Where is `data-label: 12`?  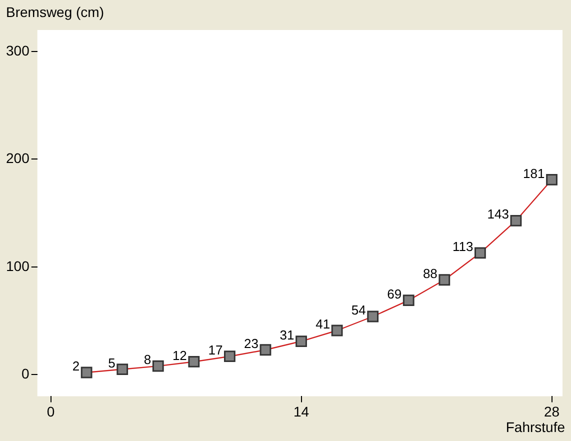 data-label: 12 is located at coordinates (179, 355).